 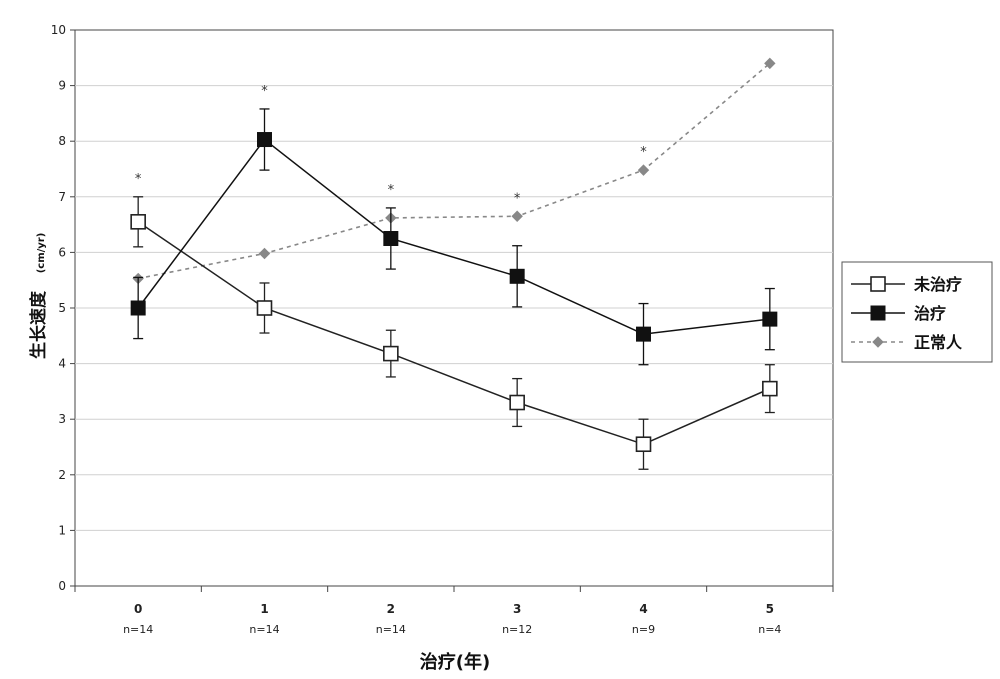 What do you see at coordinates (62, 252) in the screenshot?
I see `y-tick-label: 6` at bounding box center [62, 252].